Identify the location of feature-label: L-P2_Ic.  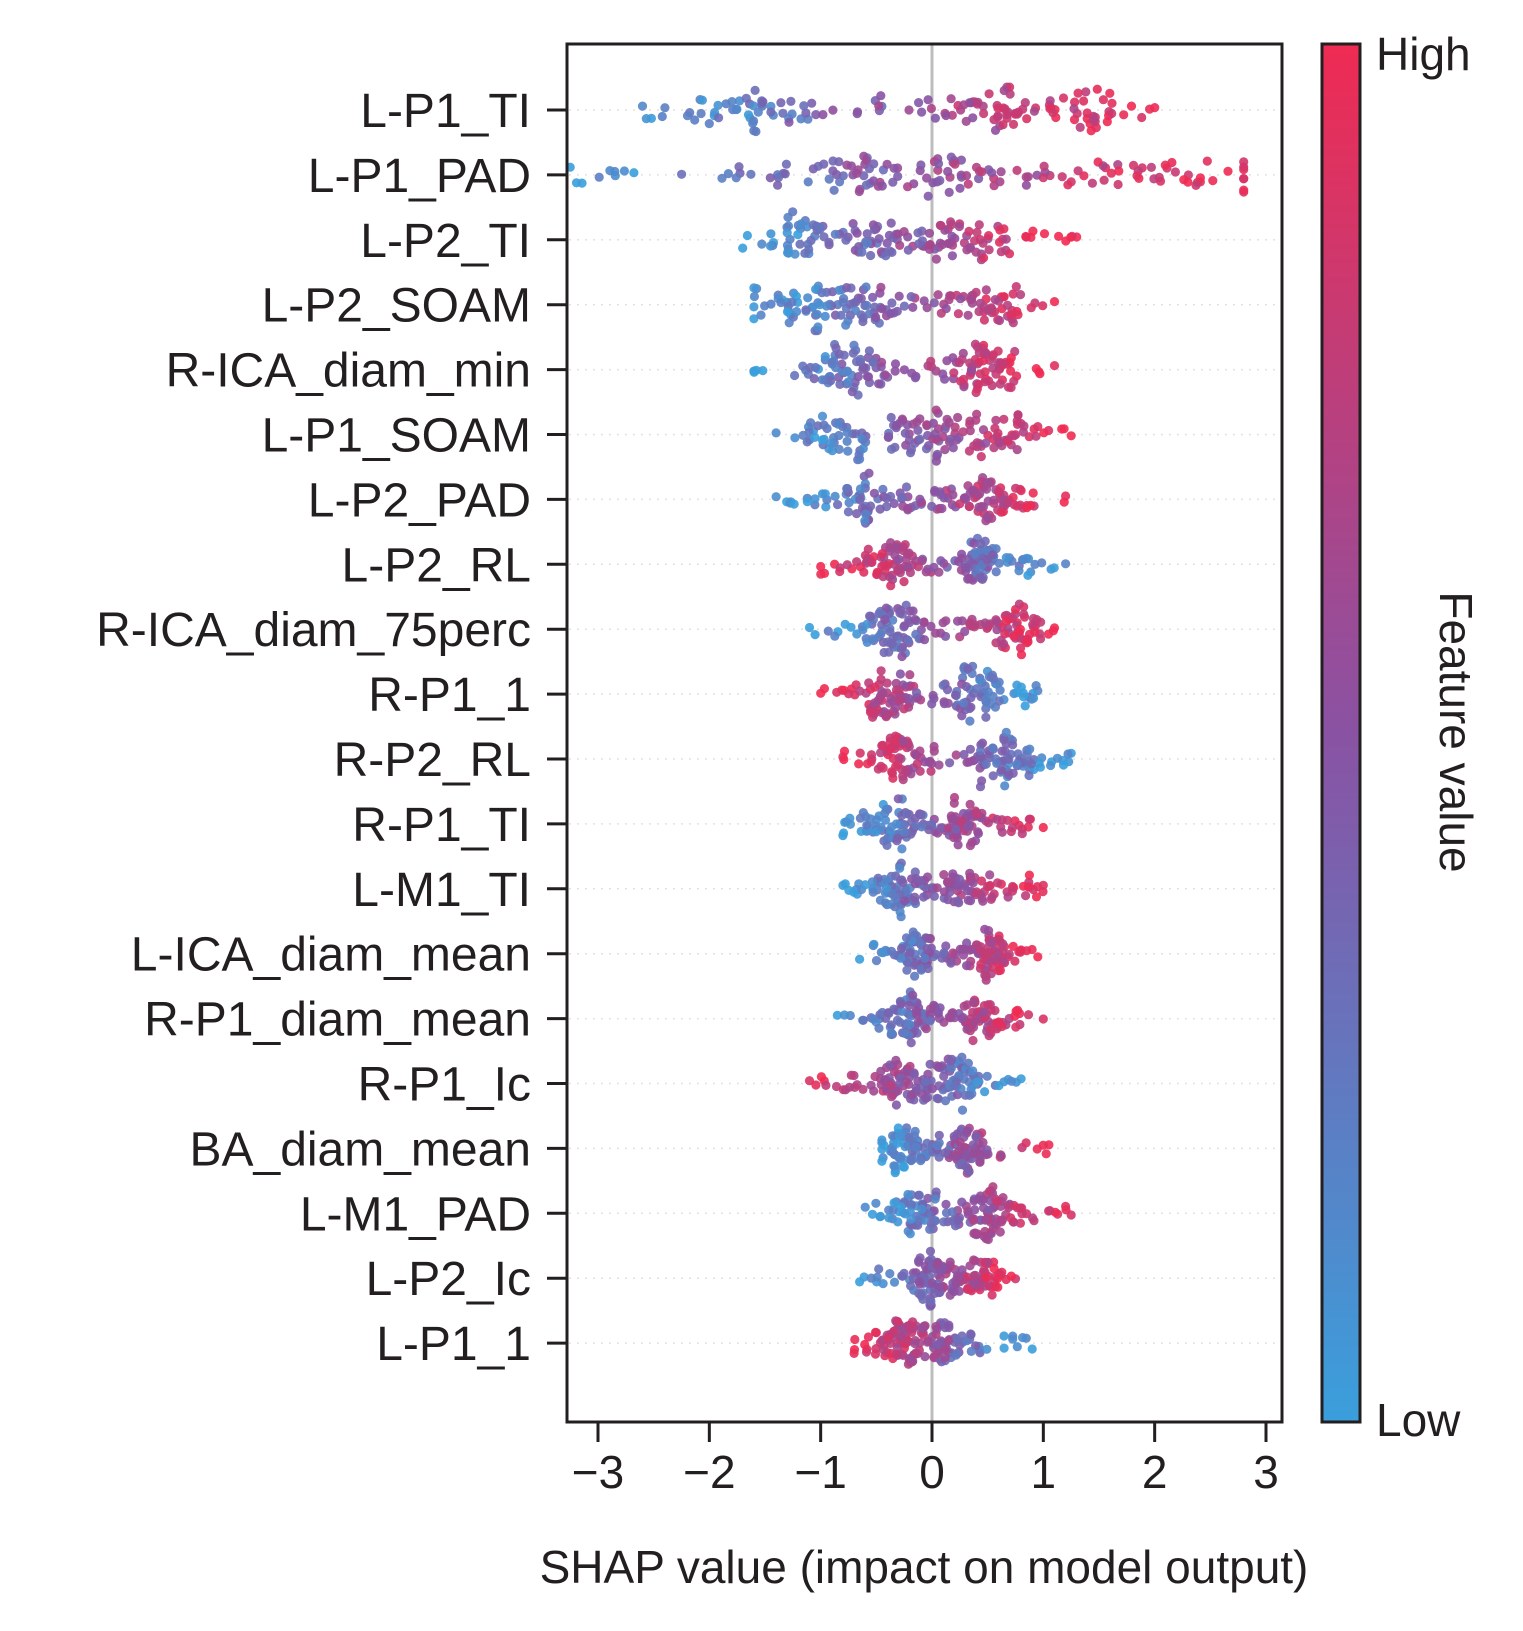
(448, 1279).